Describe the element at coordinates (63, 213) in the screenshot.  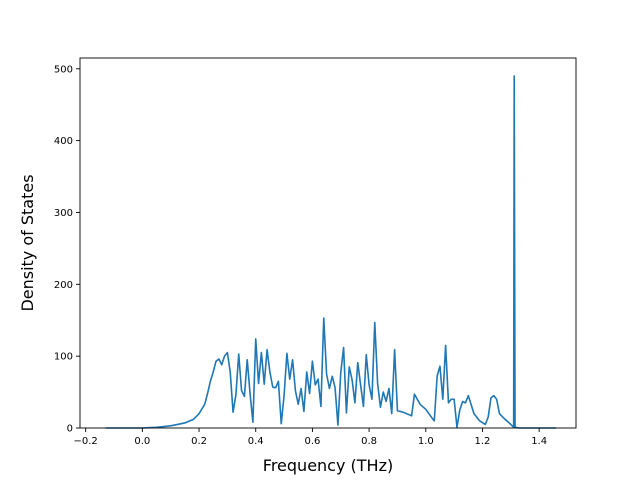
I see `y-tick-label: 300` at that location.